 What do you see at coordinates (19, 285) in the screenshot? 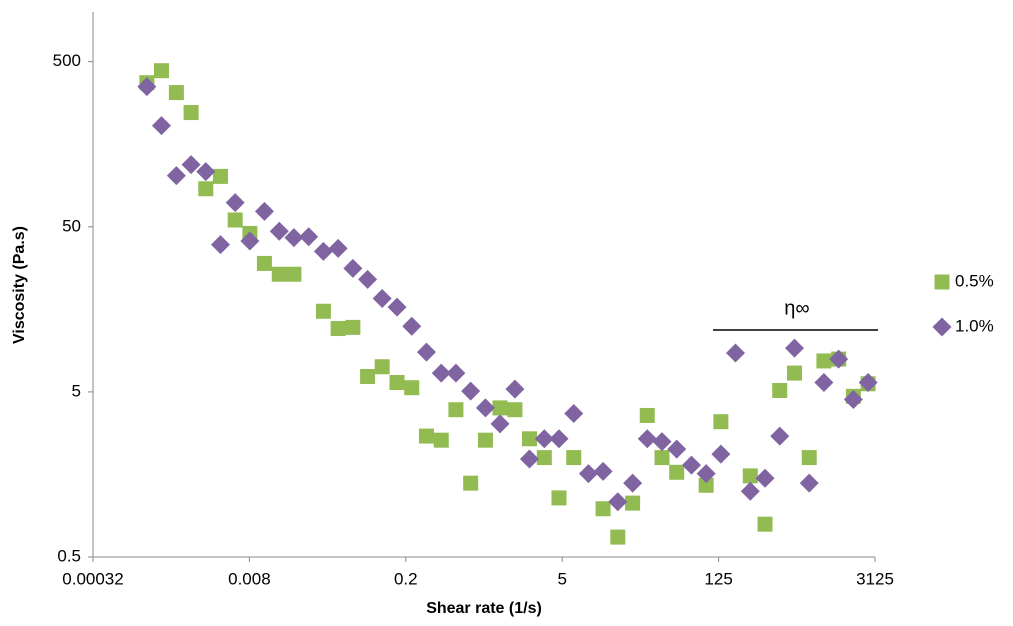
I see `y-axis-title: Viscosity (Pa.s)` at bounding box center [19, 285].